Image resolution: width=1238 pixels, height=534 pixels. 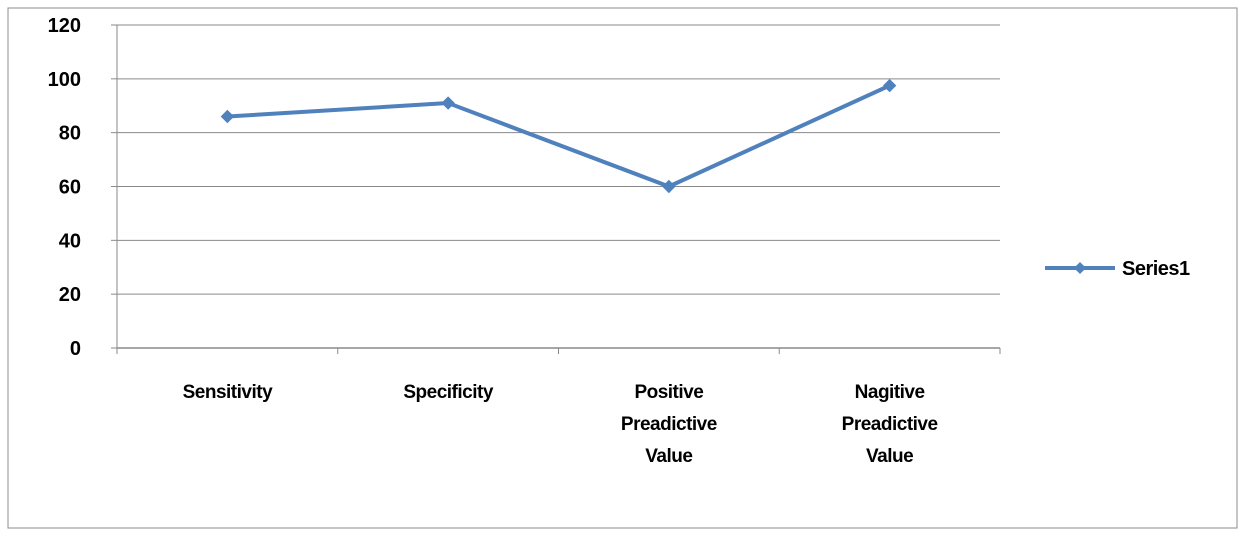 I want to click on series-line-Series1, so click(x=559, y=136).